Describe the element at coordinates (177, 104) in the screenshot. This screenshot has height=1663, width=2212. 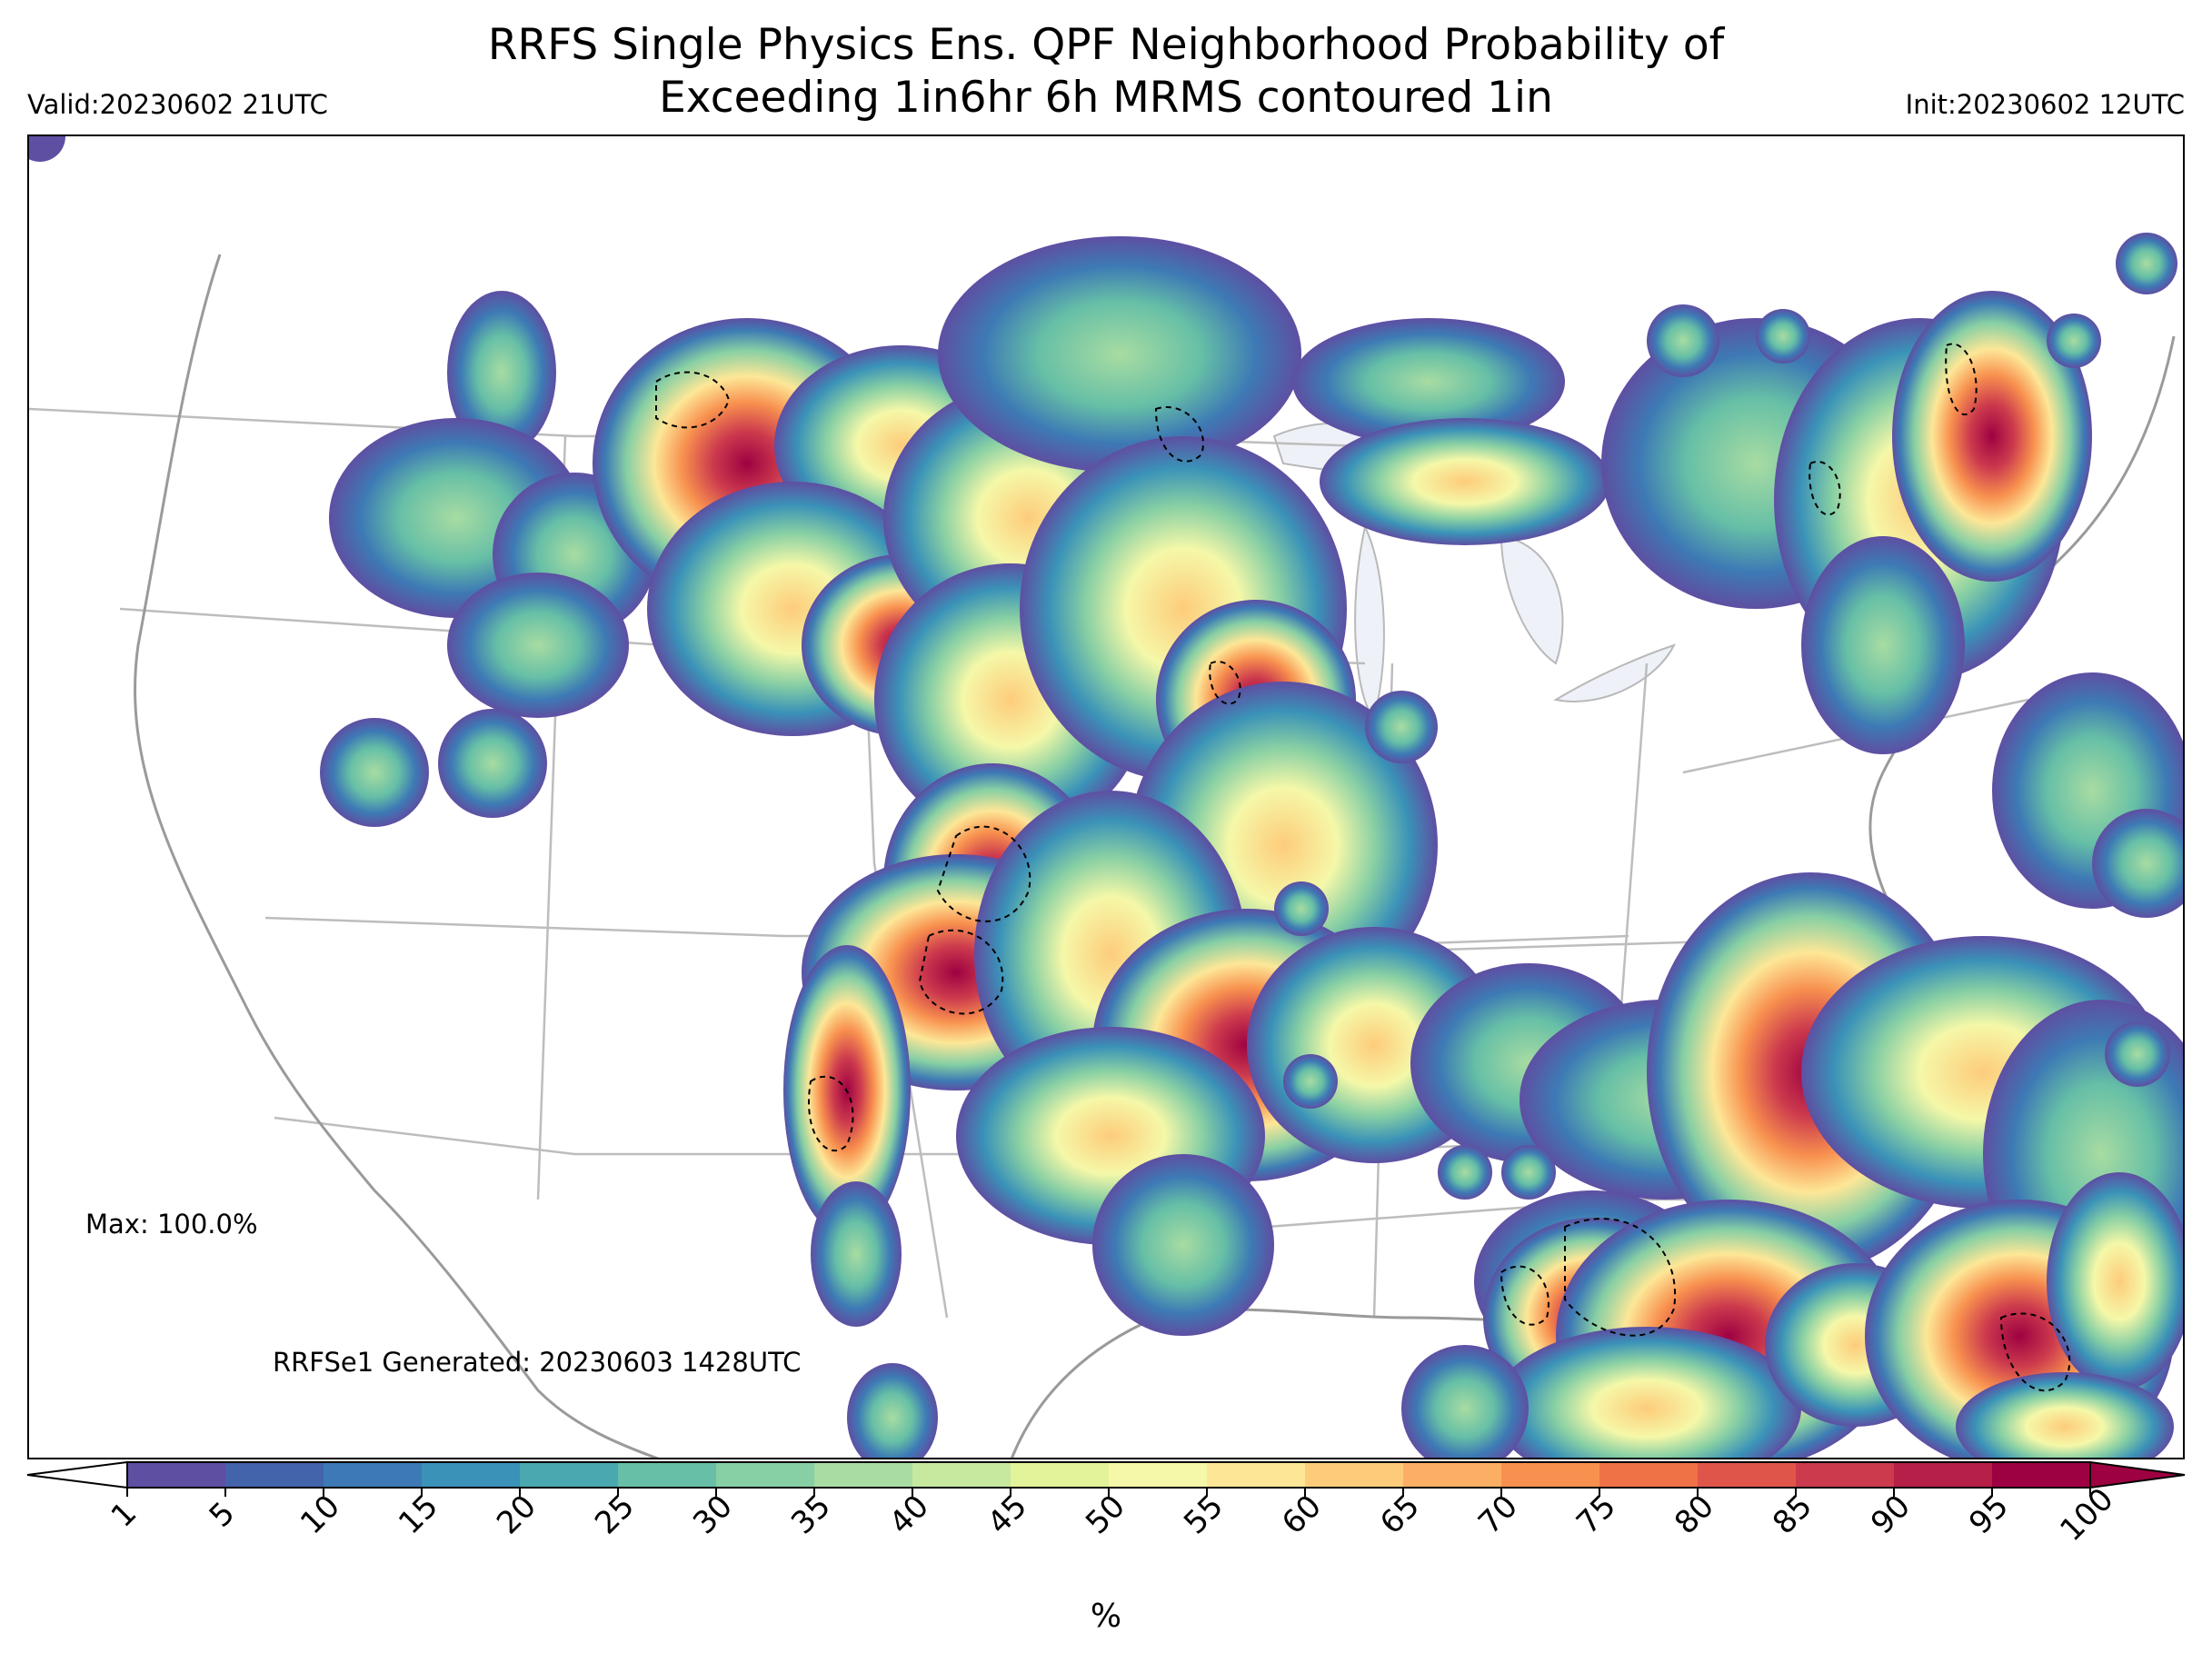
I see `valid-time-label: Valid:20230602 21UTC` at that location.